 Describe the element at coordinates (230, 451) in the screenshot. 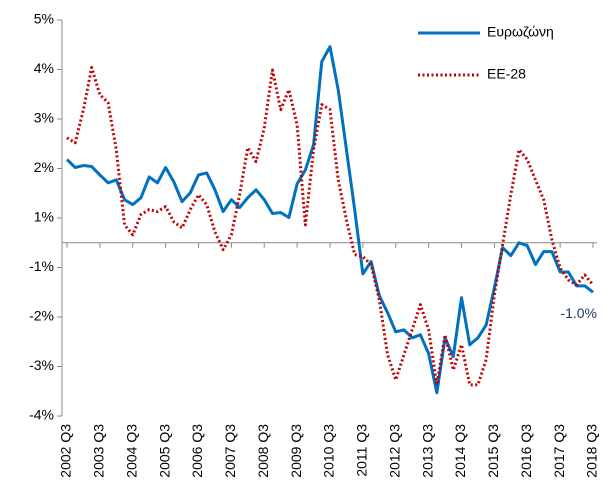

I see `x-tick-label: 2007 Q3` at that location.